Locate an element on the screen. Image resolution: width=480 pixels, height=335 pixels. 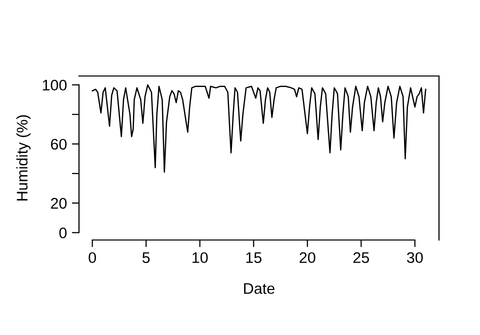
y-axis-title: Humidity (%) is located at coordinates (23, 157).